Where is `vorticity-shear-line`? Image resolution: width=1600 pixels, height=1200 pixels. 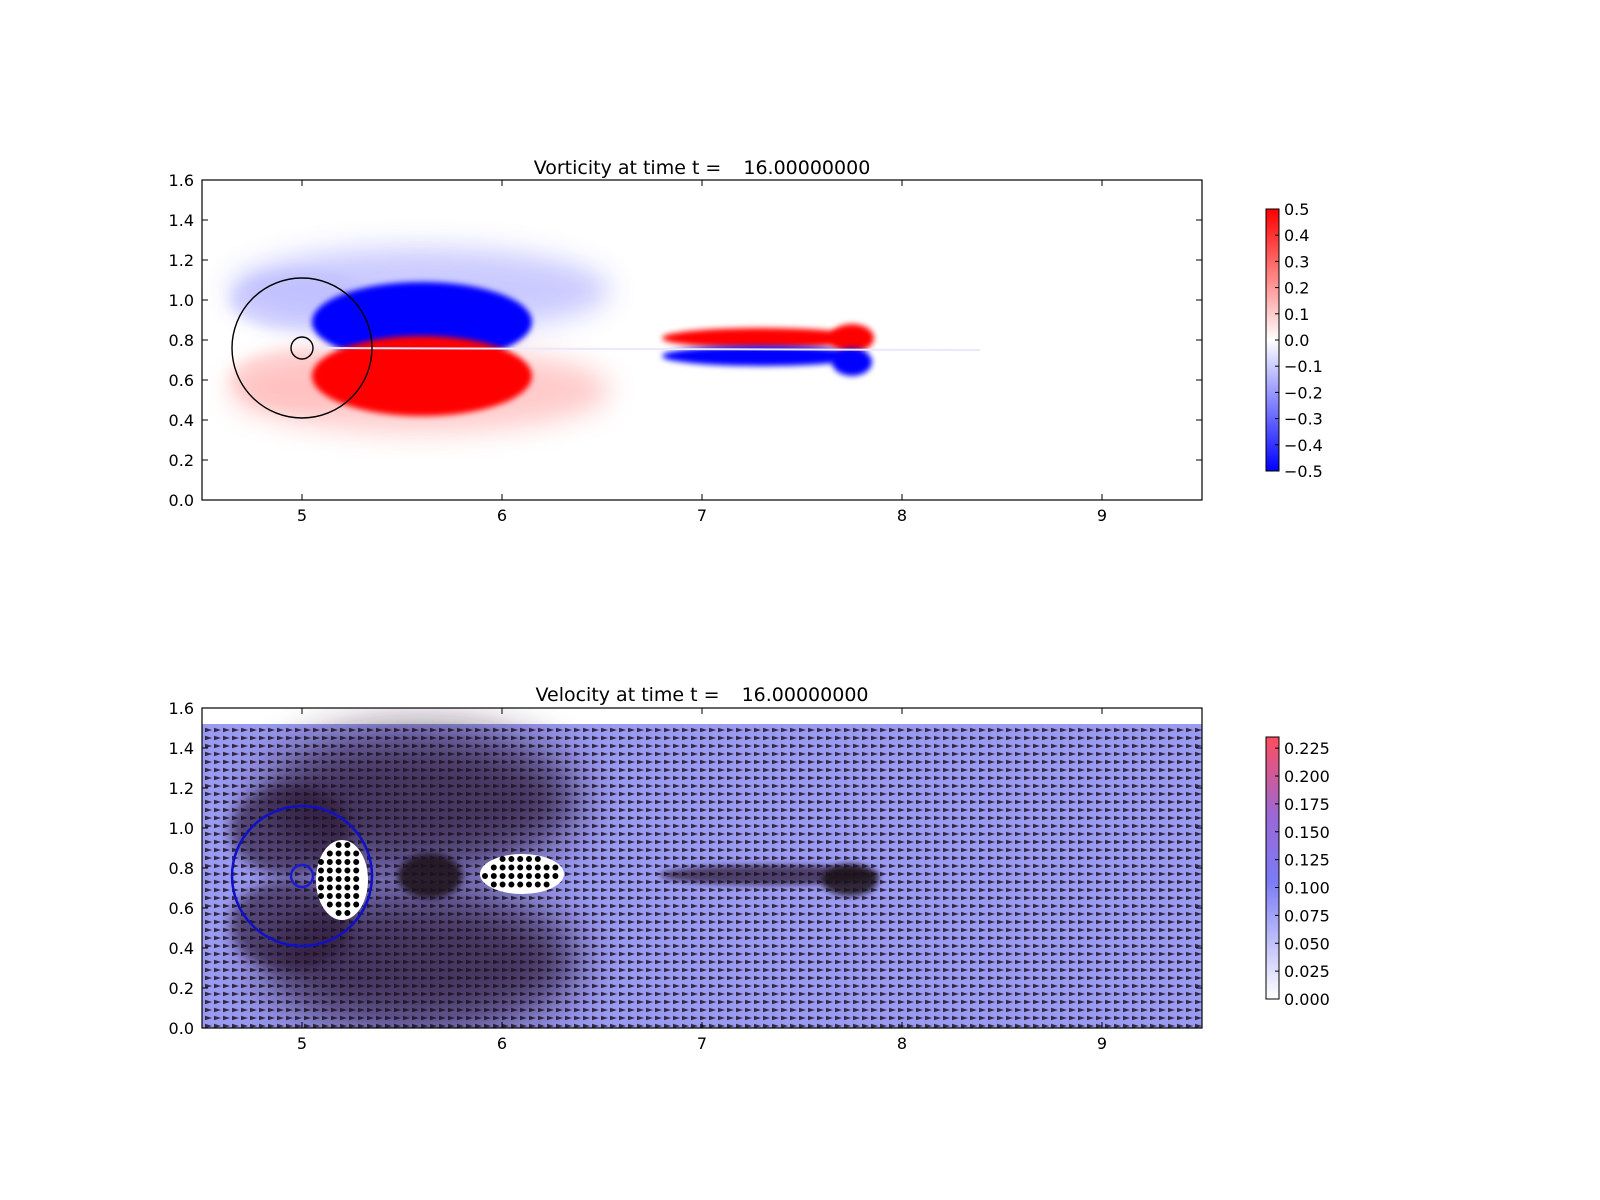 vorticity-shear-line is located at coordinates (645, 349).